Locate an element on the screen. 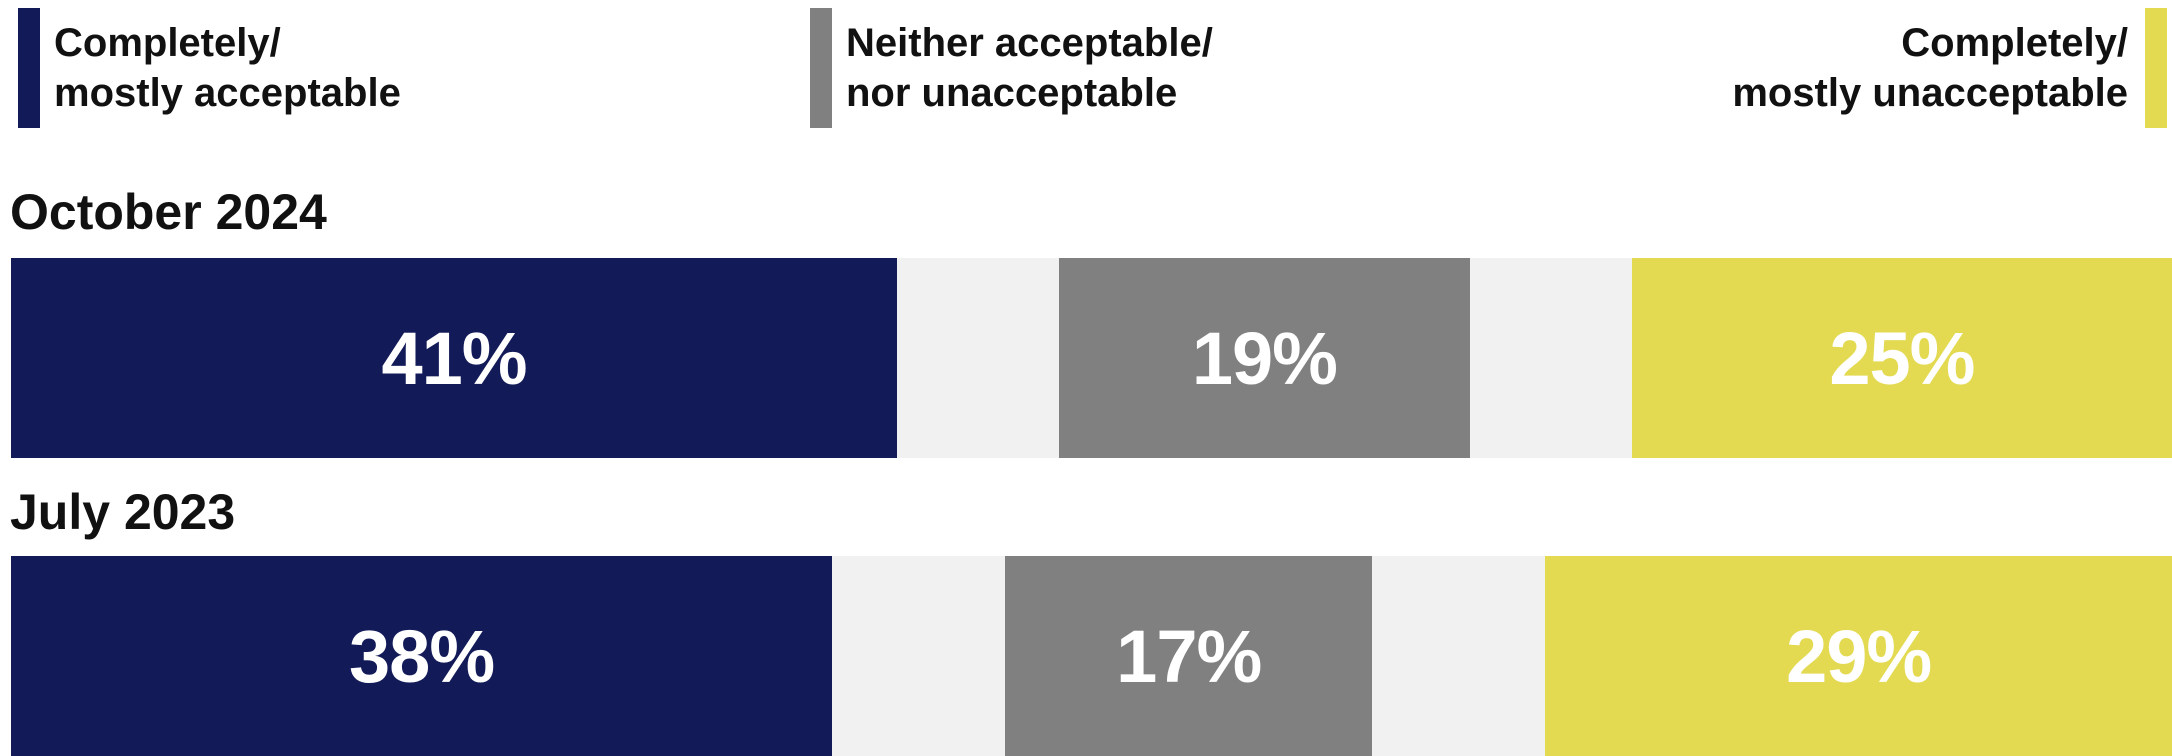 The width and height of the screenshot is (2172, 756). bar-segment-acceptable: 38% is located at coordinates (422, 656).